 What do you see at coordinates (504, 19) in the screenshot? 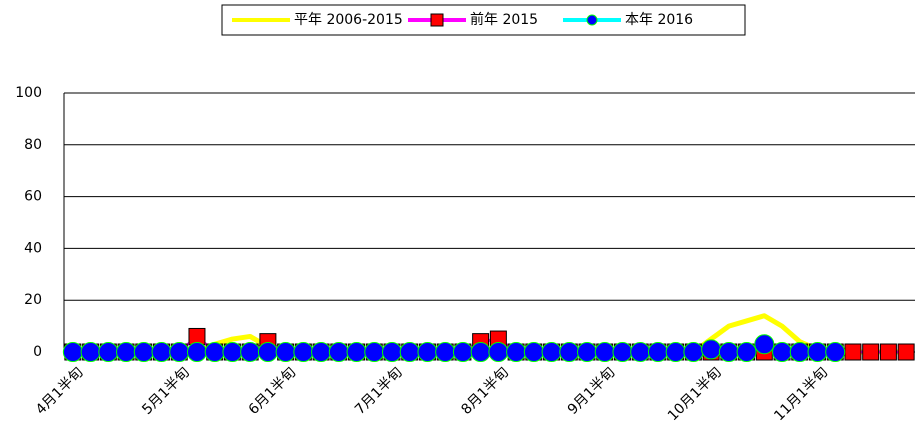
I see `legend-label: 前年 2015` at bounding box center [504, 19].